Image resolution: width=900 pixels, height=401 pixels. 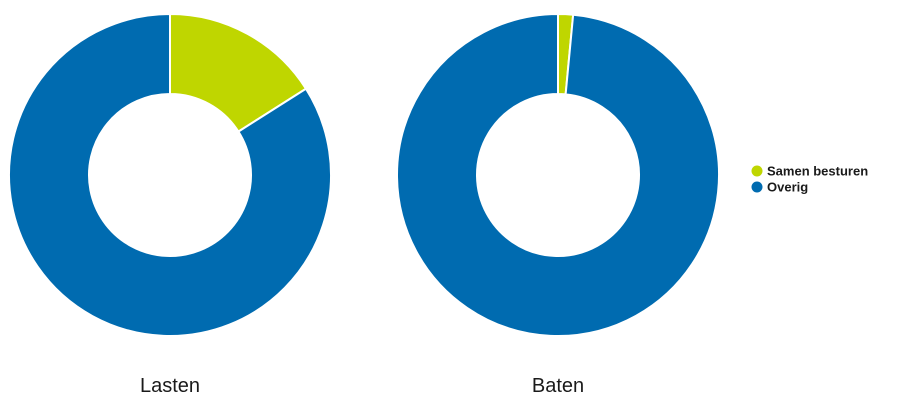 What do you see at coordinates (757, 171) in the screenshot?
I see `legend-marker-samen-besturen` at bounding box center [757, 171].